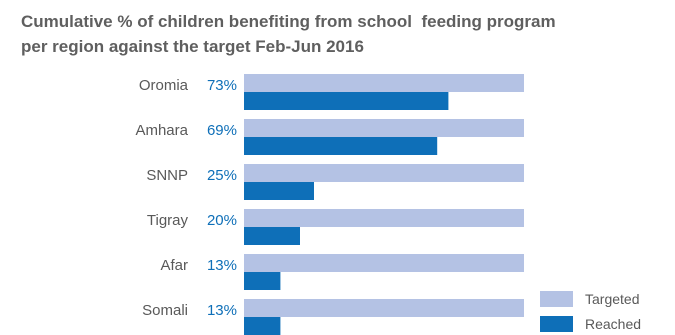  What do you see at coordinates (222, 310) in the screenshot?
I see `data-label-somali: 13%` at bounding box center [222, 310].